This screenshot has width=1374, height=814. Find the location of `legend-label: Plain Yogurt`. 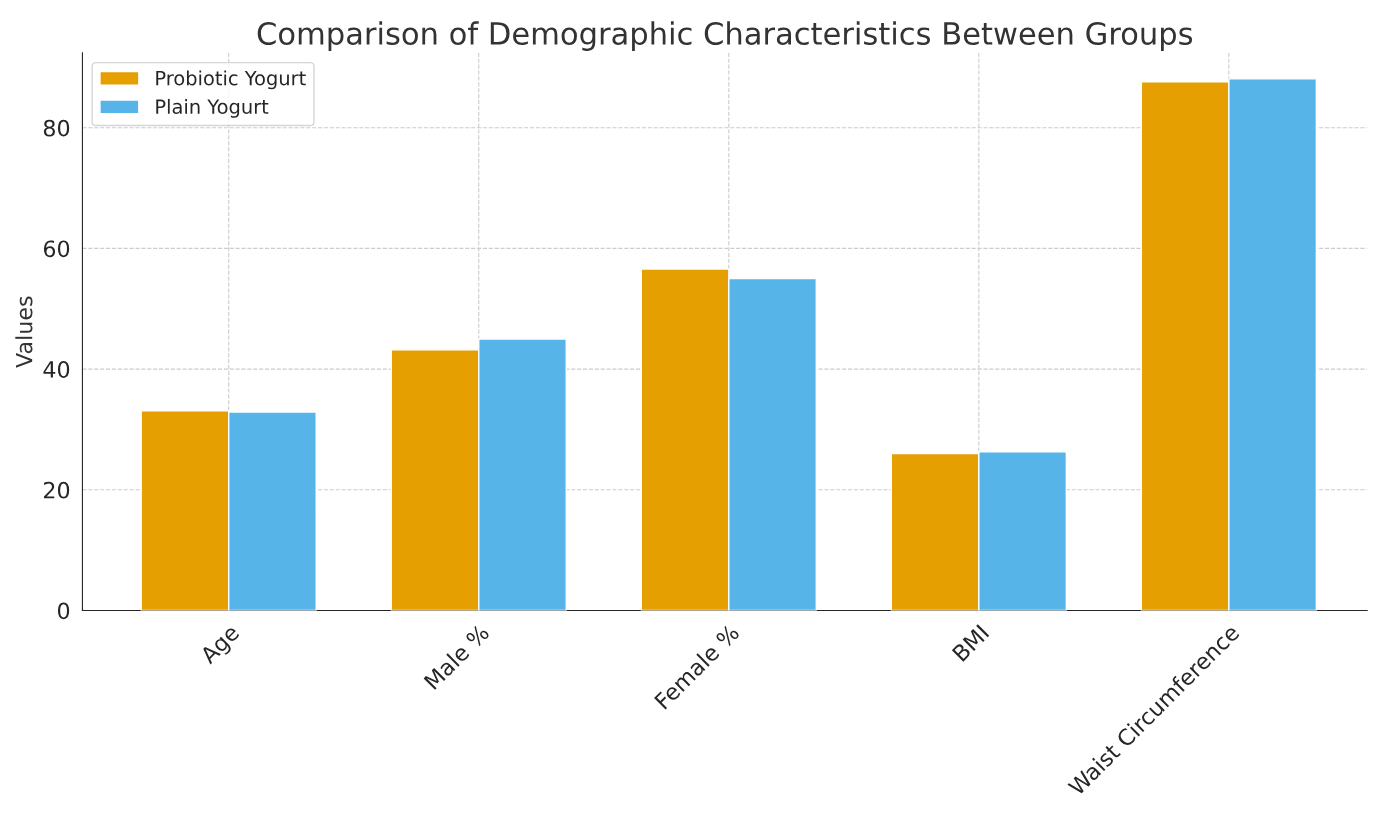

legend-label: Plain Yogurt is located at coordinates (212, 108).